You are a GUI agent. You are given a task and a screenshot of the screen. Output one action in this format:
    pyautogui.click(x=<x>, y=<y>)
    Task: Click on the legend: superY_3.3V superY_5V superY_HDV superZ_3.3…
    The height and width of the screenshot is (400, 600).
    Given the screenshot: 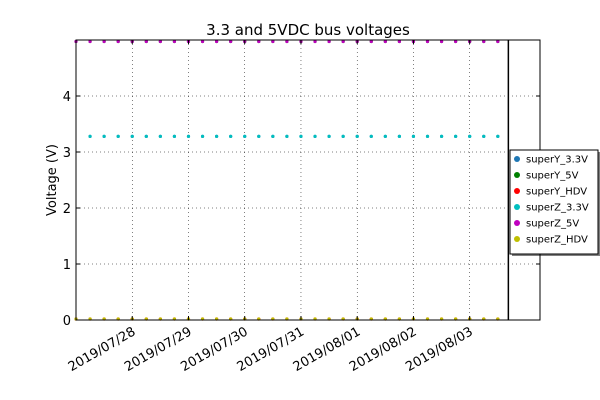 What is the action you would take?
    pyautogui.click(x=554, y=202)
    